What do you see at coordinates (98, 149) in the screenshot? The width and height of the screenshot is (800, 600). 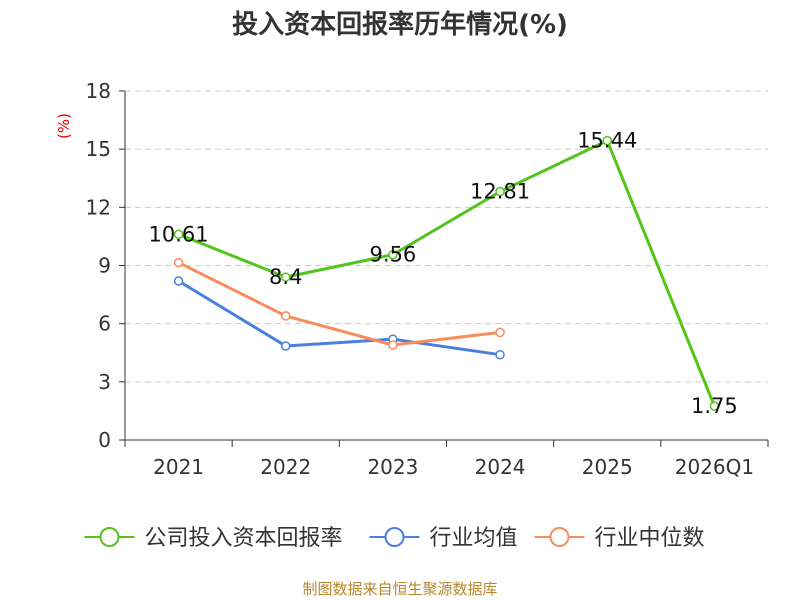 I see `y-tick-label: 15` at bounding box center [98, 149].